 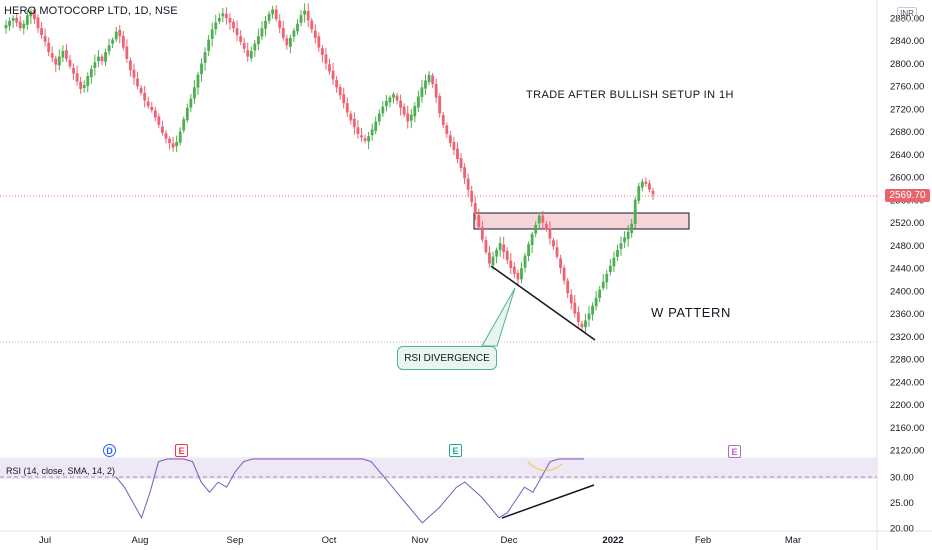 What do you see at coordinates (109, 450) in the screenshot?
I see `dividend-event-icon: D` at bounding box center [109, 450].